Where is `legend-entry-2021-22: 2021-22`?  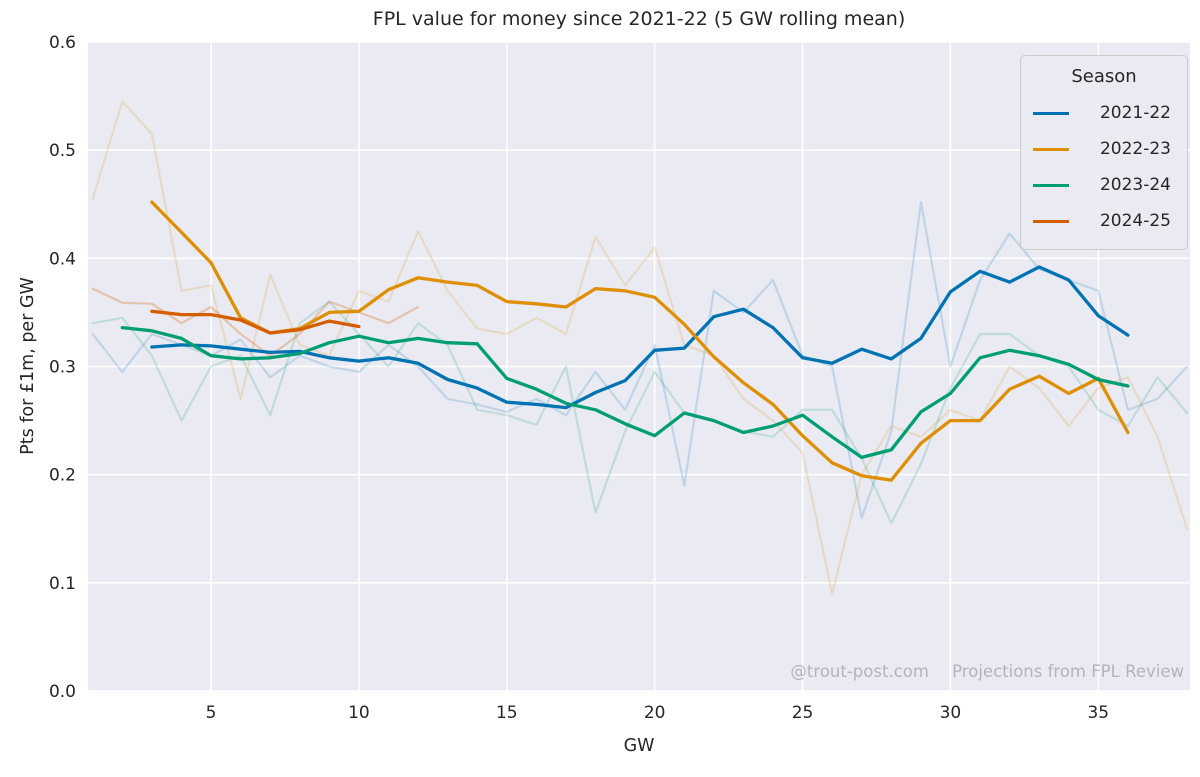
legend-entry-2021-22: 2021-22 is located at coordinates (1104, 113).